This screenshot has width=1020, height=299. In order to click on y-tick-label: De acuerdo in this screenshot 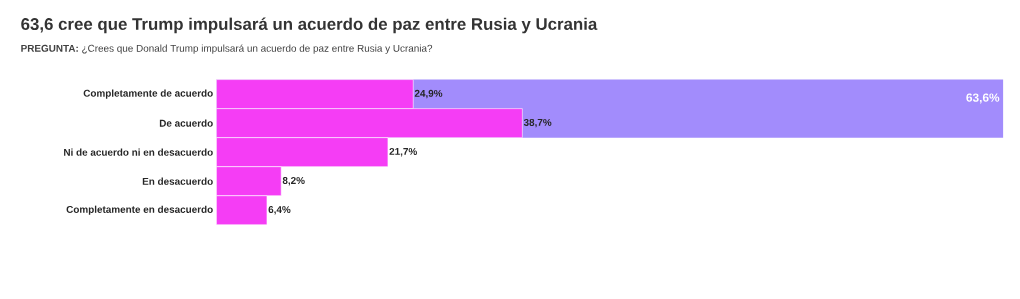, I will do `click(186, 123)`.